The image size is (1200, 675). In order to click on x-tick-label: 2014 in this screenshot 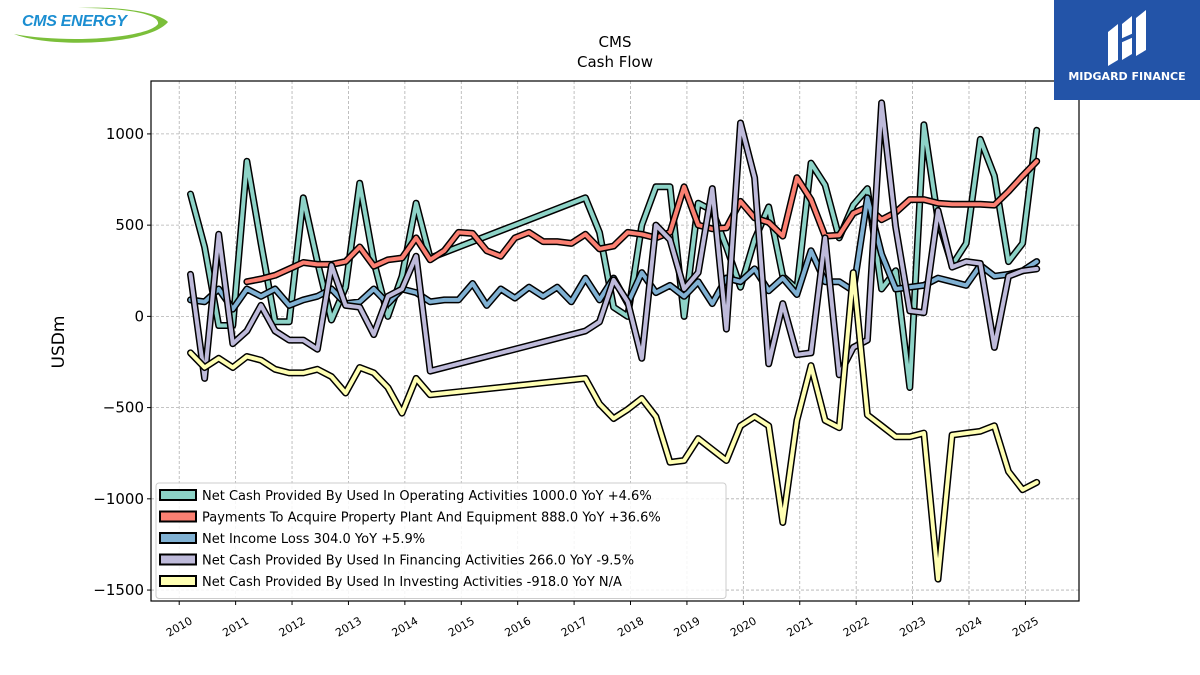, I will do `click(405, 626)`.